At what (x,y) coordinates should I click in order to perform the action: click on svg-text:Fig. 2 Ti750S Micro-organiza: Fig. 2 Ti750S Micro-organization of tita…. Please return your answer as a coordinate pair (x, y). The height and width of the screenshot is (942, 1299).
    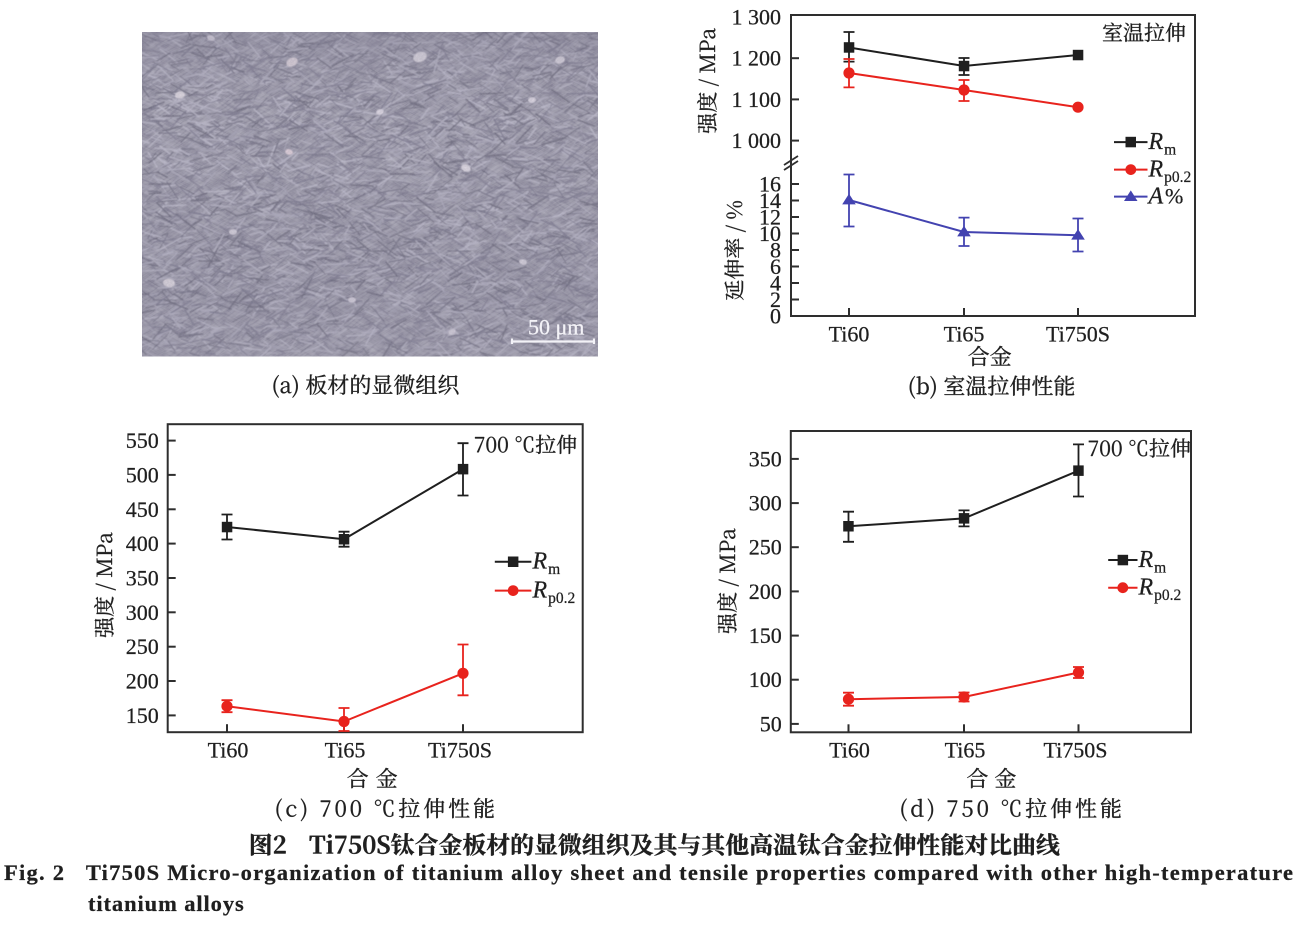
    Looking at the image, I should click on (648, 872).